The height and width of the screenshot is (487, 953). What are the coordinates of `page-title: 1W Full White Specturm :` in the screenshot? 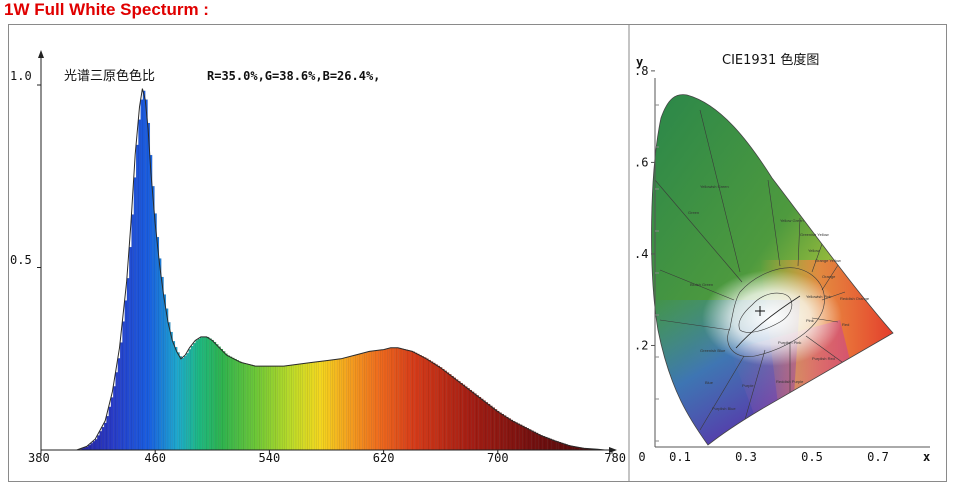 It's located at (106, 9).